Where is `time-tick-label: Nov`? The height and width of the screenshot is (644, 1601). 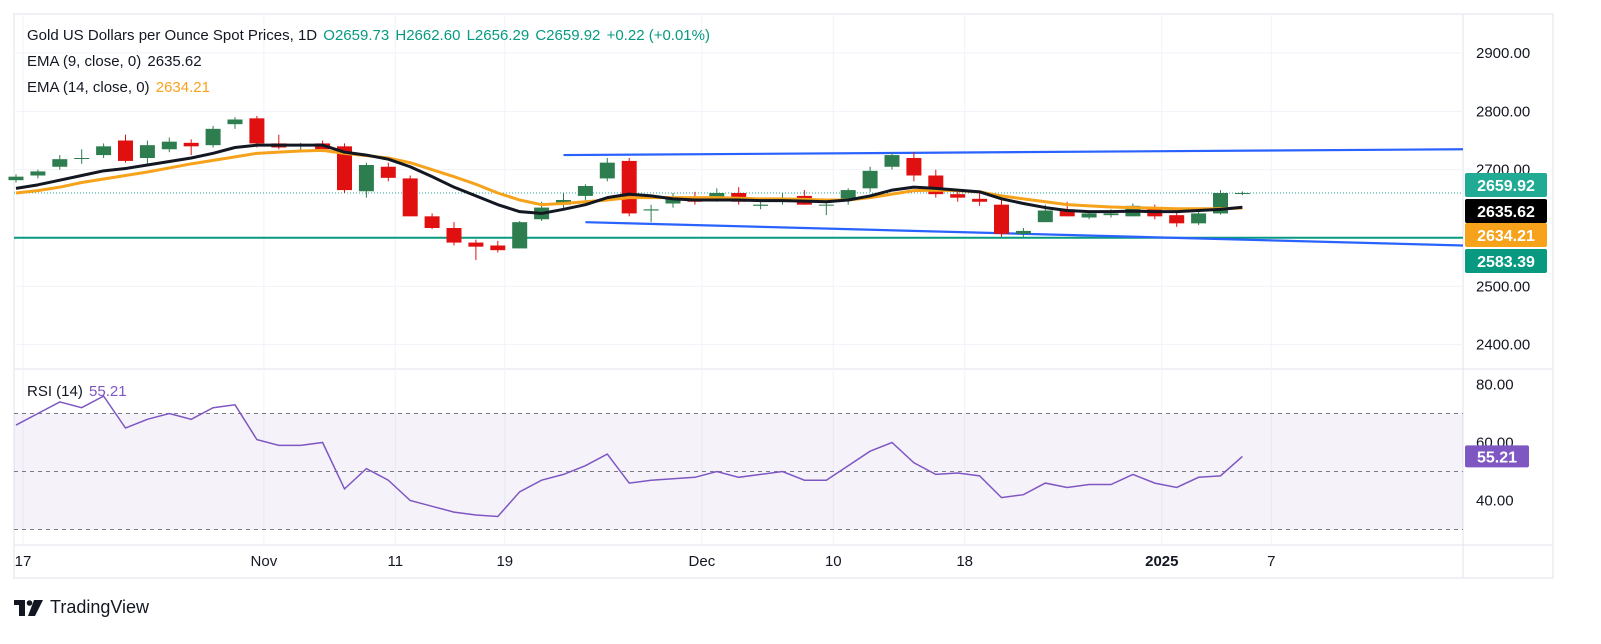
time-tick-label: Nov is located at coordinates (264, 561).